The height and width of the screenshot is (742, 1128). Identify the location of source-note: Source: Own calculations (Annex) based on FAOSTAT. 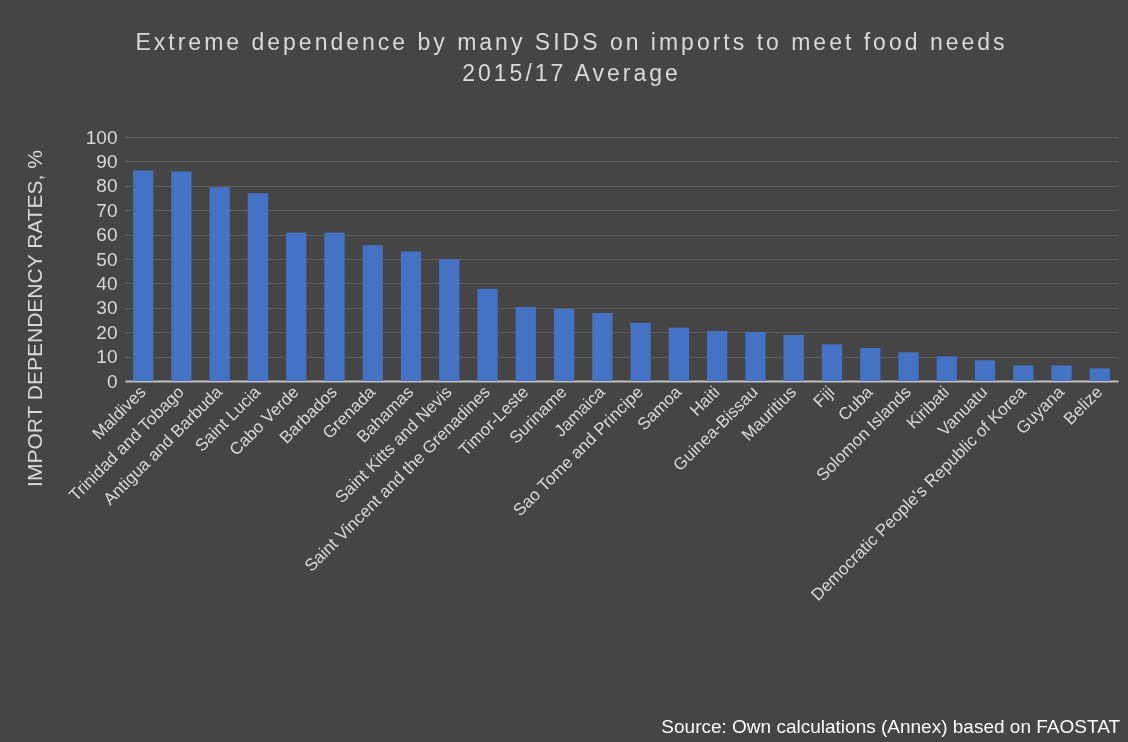
(891, 726).